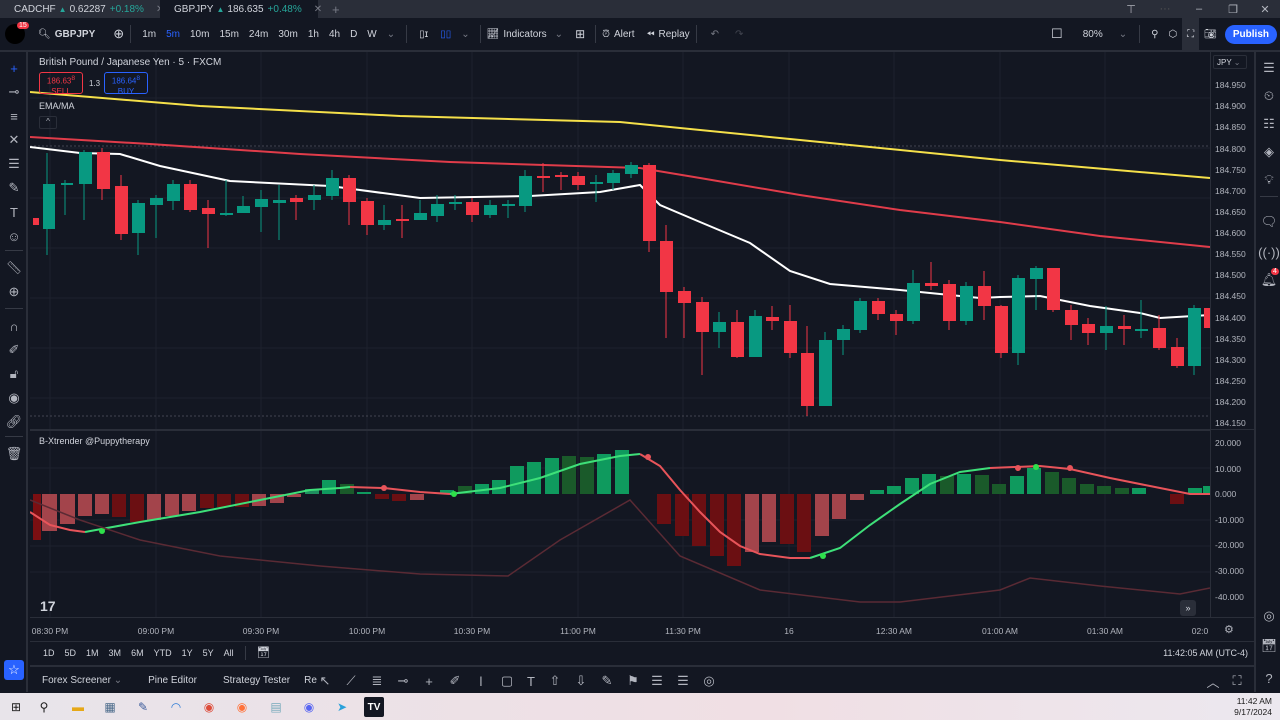 The image size is (1280, 720). I want to click on timeframe-15m: 15m, so click(229, 34).